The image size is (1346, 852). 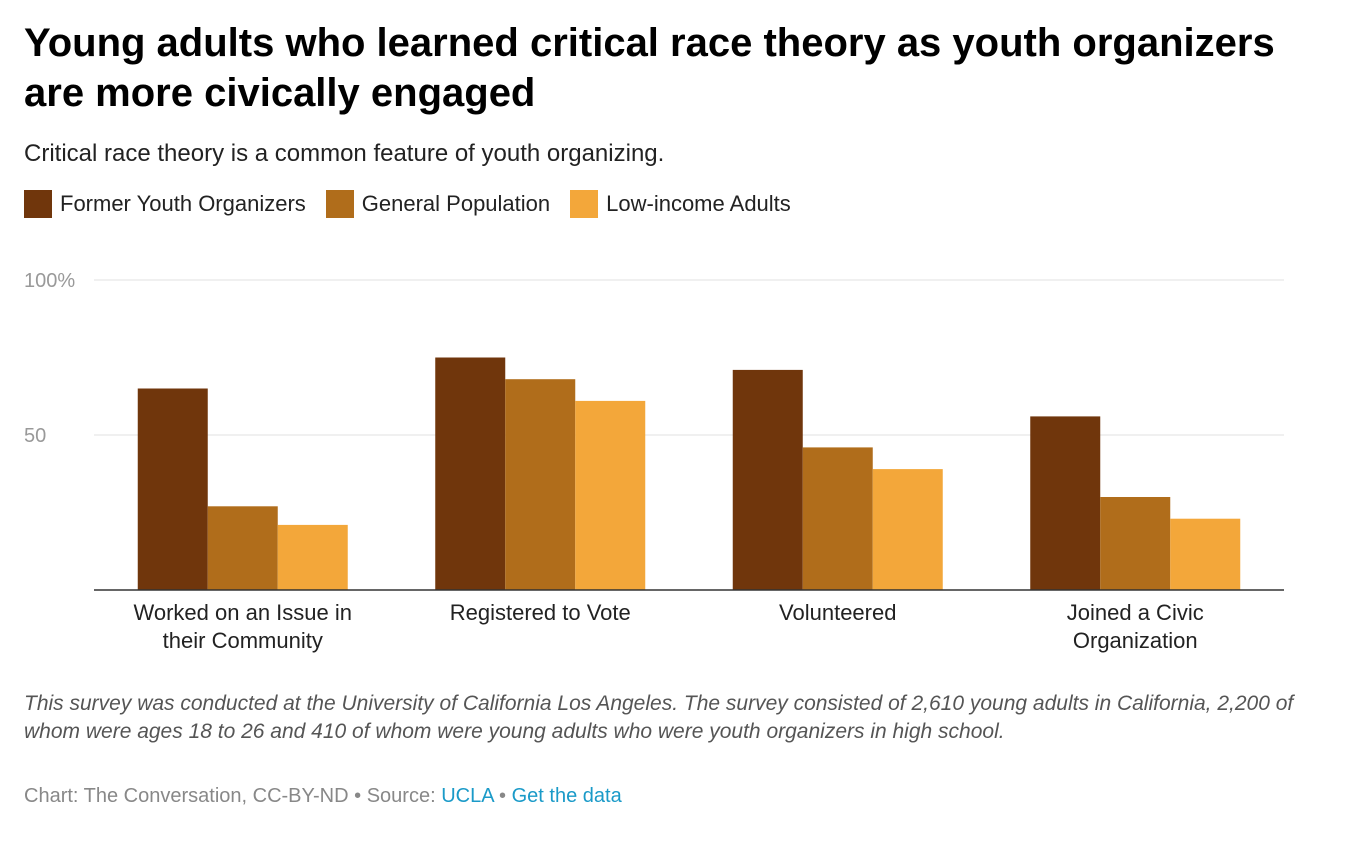 I want to click on x-tick-label: Organization, so click(x=1135, y=640).